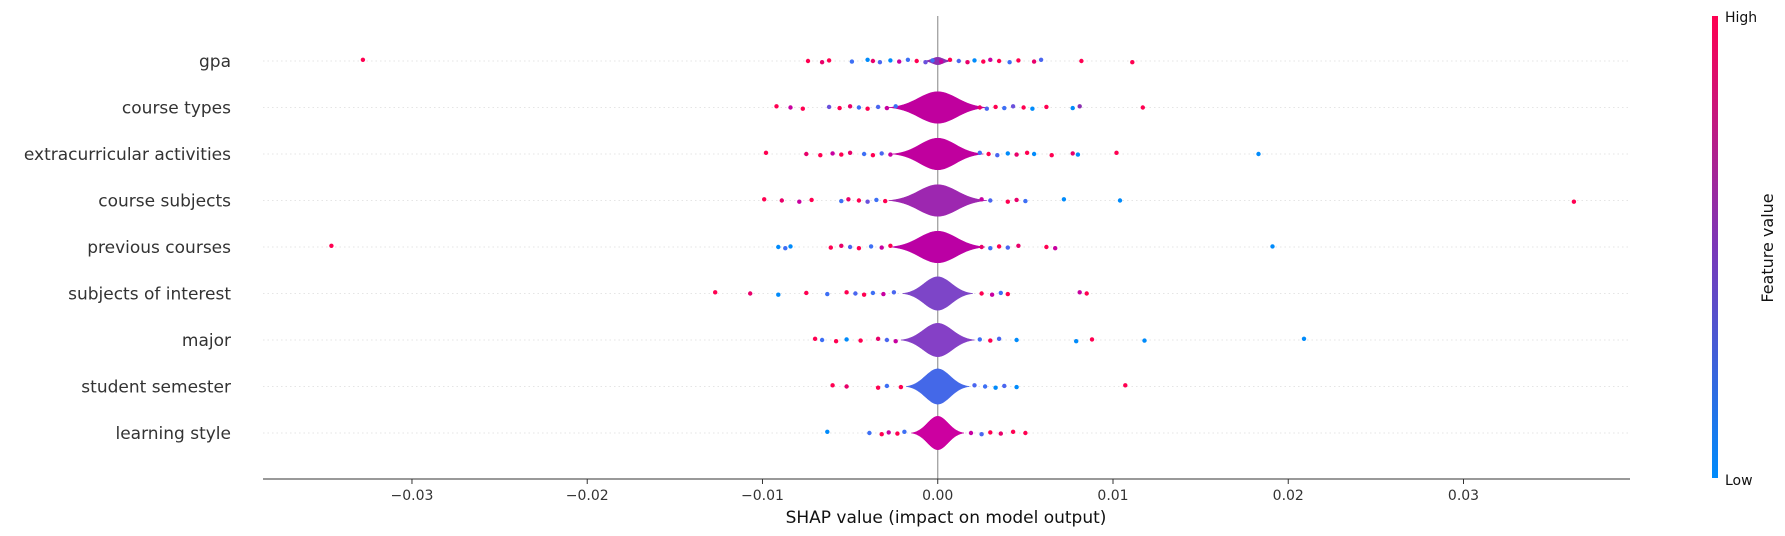 The width and height of the screenshot is (1785, 536). Describe the element at coordinates (412, 496) in the screenshot. I see `x-tick-label-0: −0.03` at that location.